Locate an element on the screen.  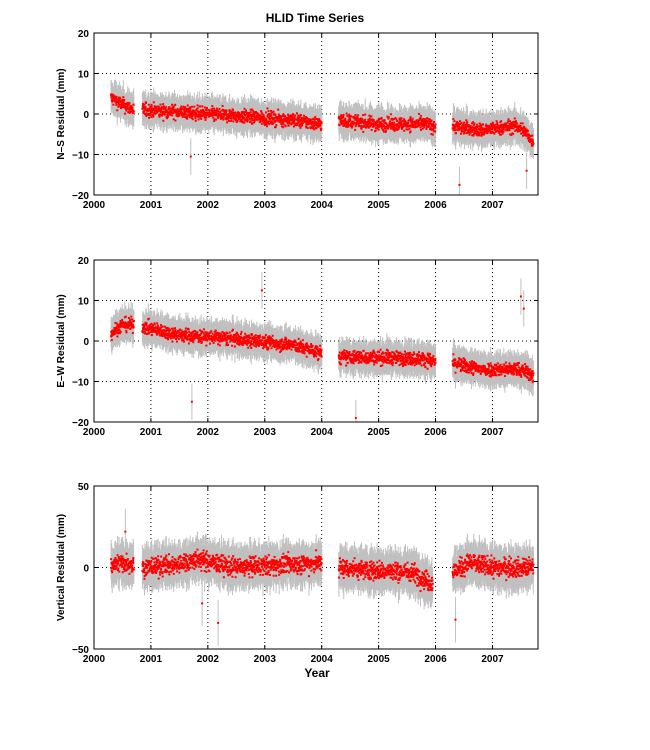
data-point-outlier is located at coordinates (459, 184).